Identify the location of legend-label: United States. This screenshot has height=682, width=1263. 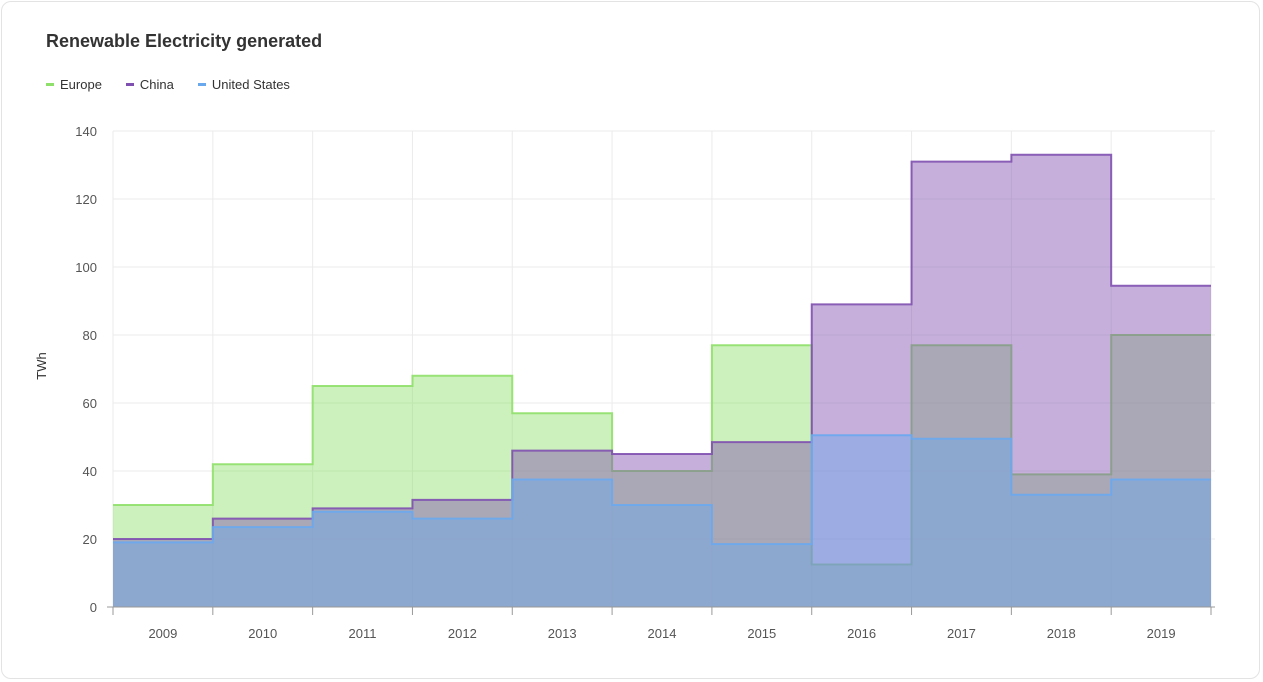
(250, 84).